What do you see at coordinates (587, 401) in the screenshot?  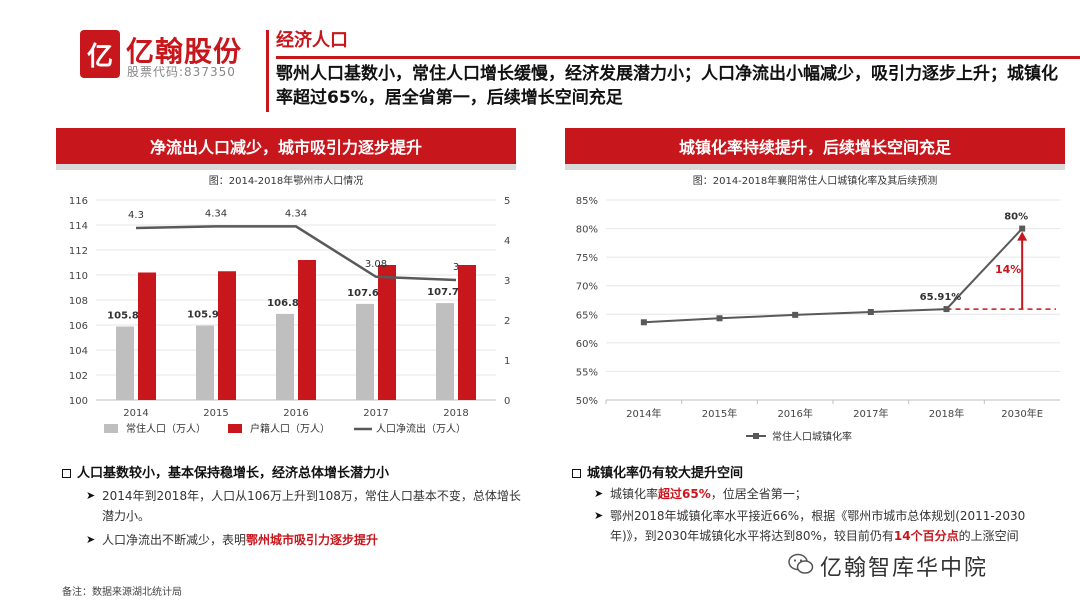 I see `y-tick-label: 50%` at bounding box center [587, 401].